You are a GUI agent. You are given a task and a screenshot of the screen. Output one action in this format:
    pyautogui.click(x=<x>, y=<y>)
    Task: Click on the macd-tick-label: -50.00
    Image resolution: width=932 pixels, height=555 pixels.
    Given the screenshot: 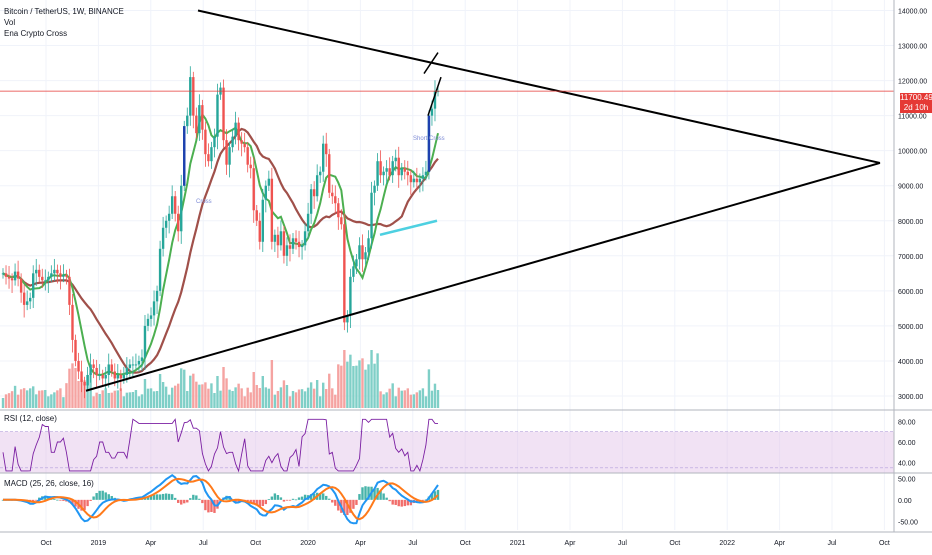 What is the action you would take?
    pyautogui.click(x=908, y=522)
    